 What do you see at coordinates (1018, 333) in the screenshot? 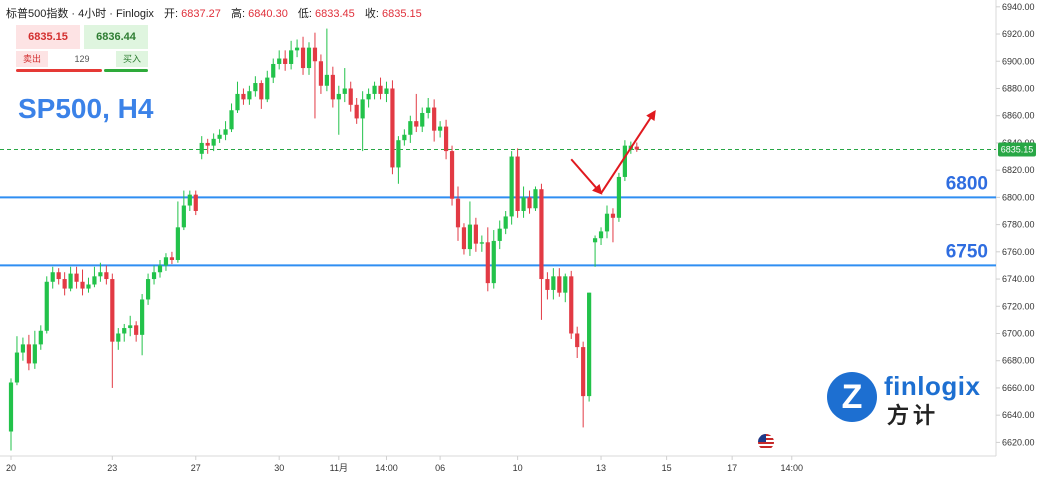
I see `price-tick-label: 6700.00` at bounding box center [1018, 333].